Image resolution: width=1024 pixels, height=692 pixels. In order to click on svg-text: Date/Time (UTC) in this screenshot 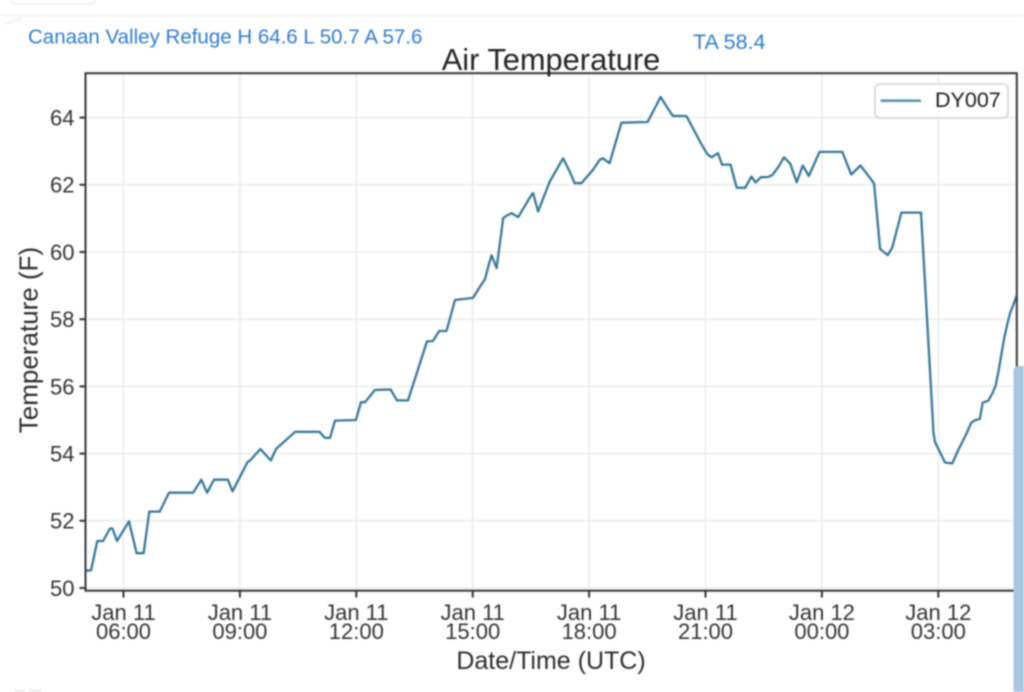, I will do `click(550, 661)`.